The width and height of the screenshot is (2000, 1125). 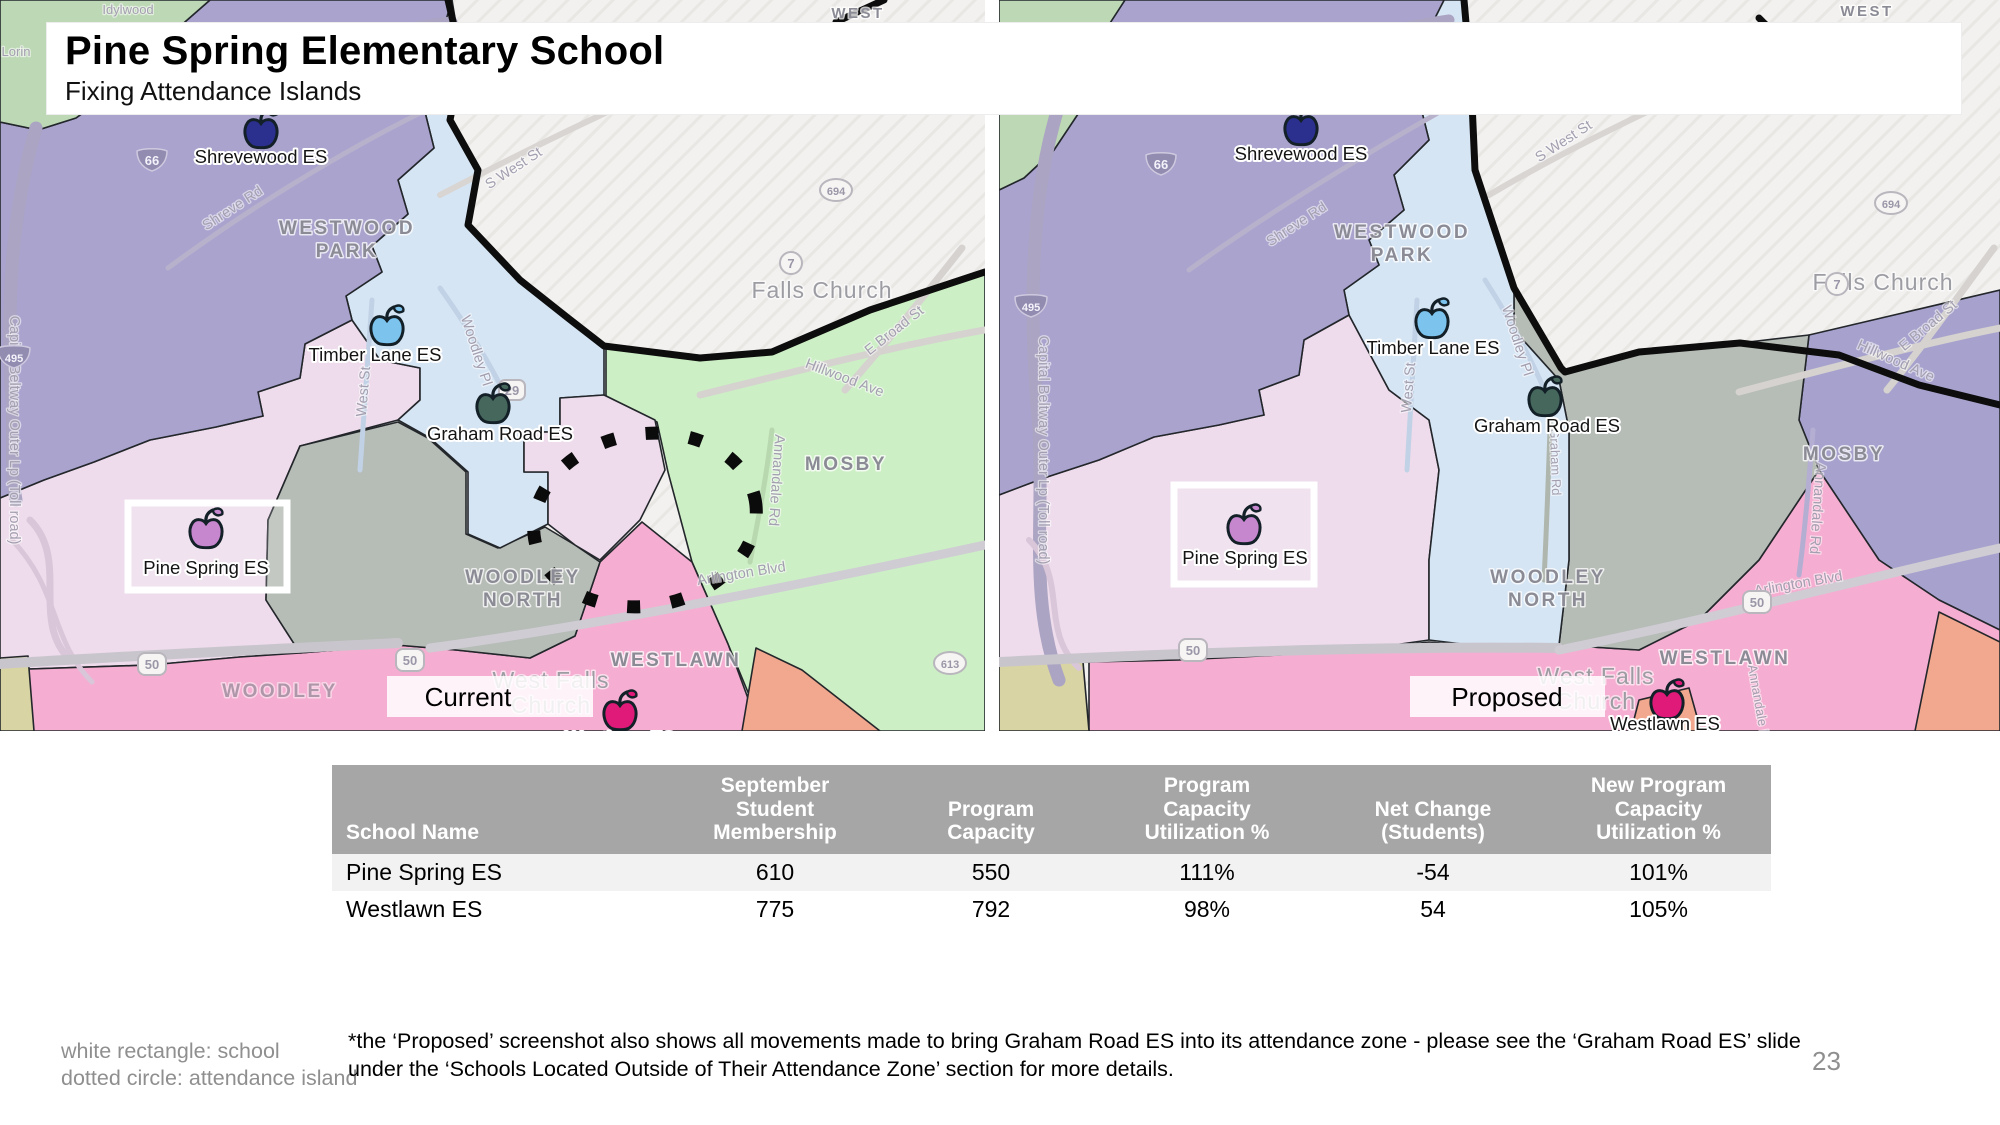 I want to click on label-graham-rd: Graham Rd, so click(x=1555, y=462).